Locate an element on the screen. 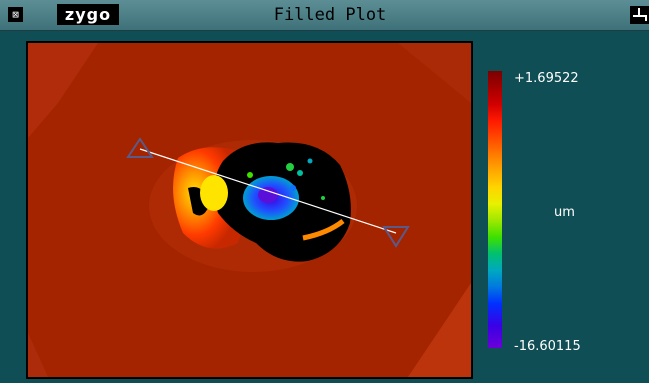 The image size is (649, 383). shade-patch-bottom-left is located at coordinates (38, 355).